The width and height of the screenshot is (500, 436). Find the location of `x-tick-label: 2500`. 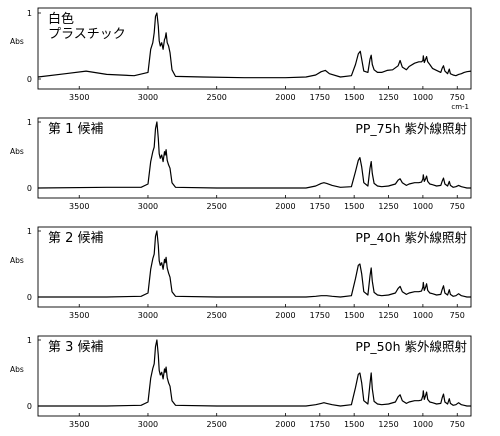

x-tick-label: 2500 is located at coordinates (217, 424).